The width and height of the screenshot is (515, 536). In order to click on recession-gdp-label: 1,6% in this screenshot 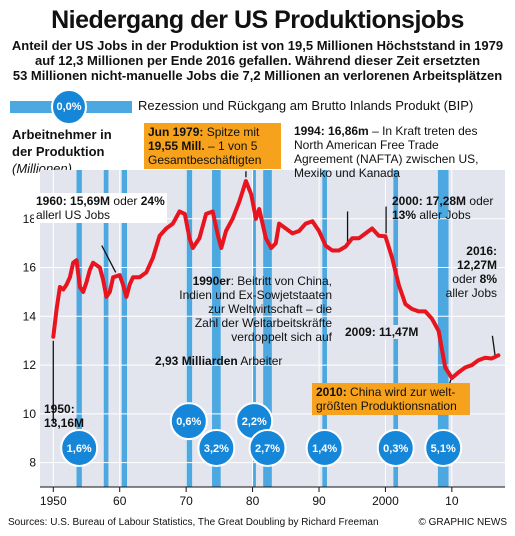, I will do `click(79, 449)`.